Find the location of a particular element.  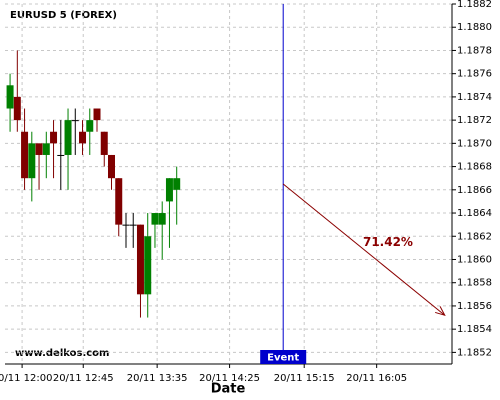

x-axis-label: Date is located at coordinates (228, 389).